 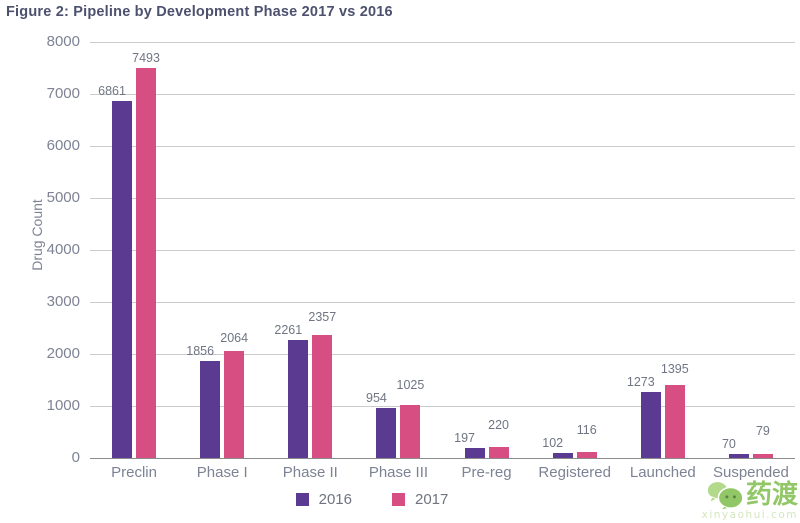 I want to click on legend-item-2017: 2017, so click(x=420, y=499).